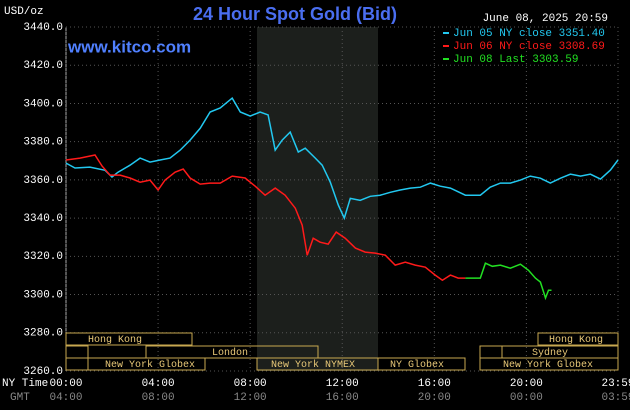 Image resolution: width=630 pixels, height=410 pixels. What do you see at coordinates (43, 334) in the screenshot?
I see `y-tick-label: 3280.0` at bounding box center [43, 334].